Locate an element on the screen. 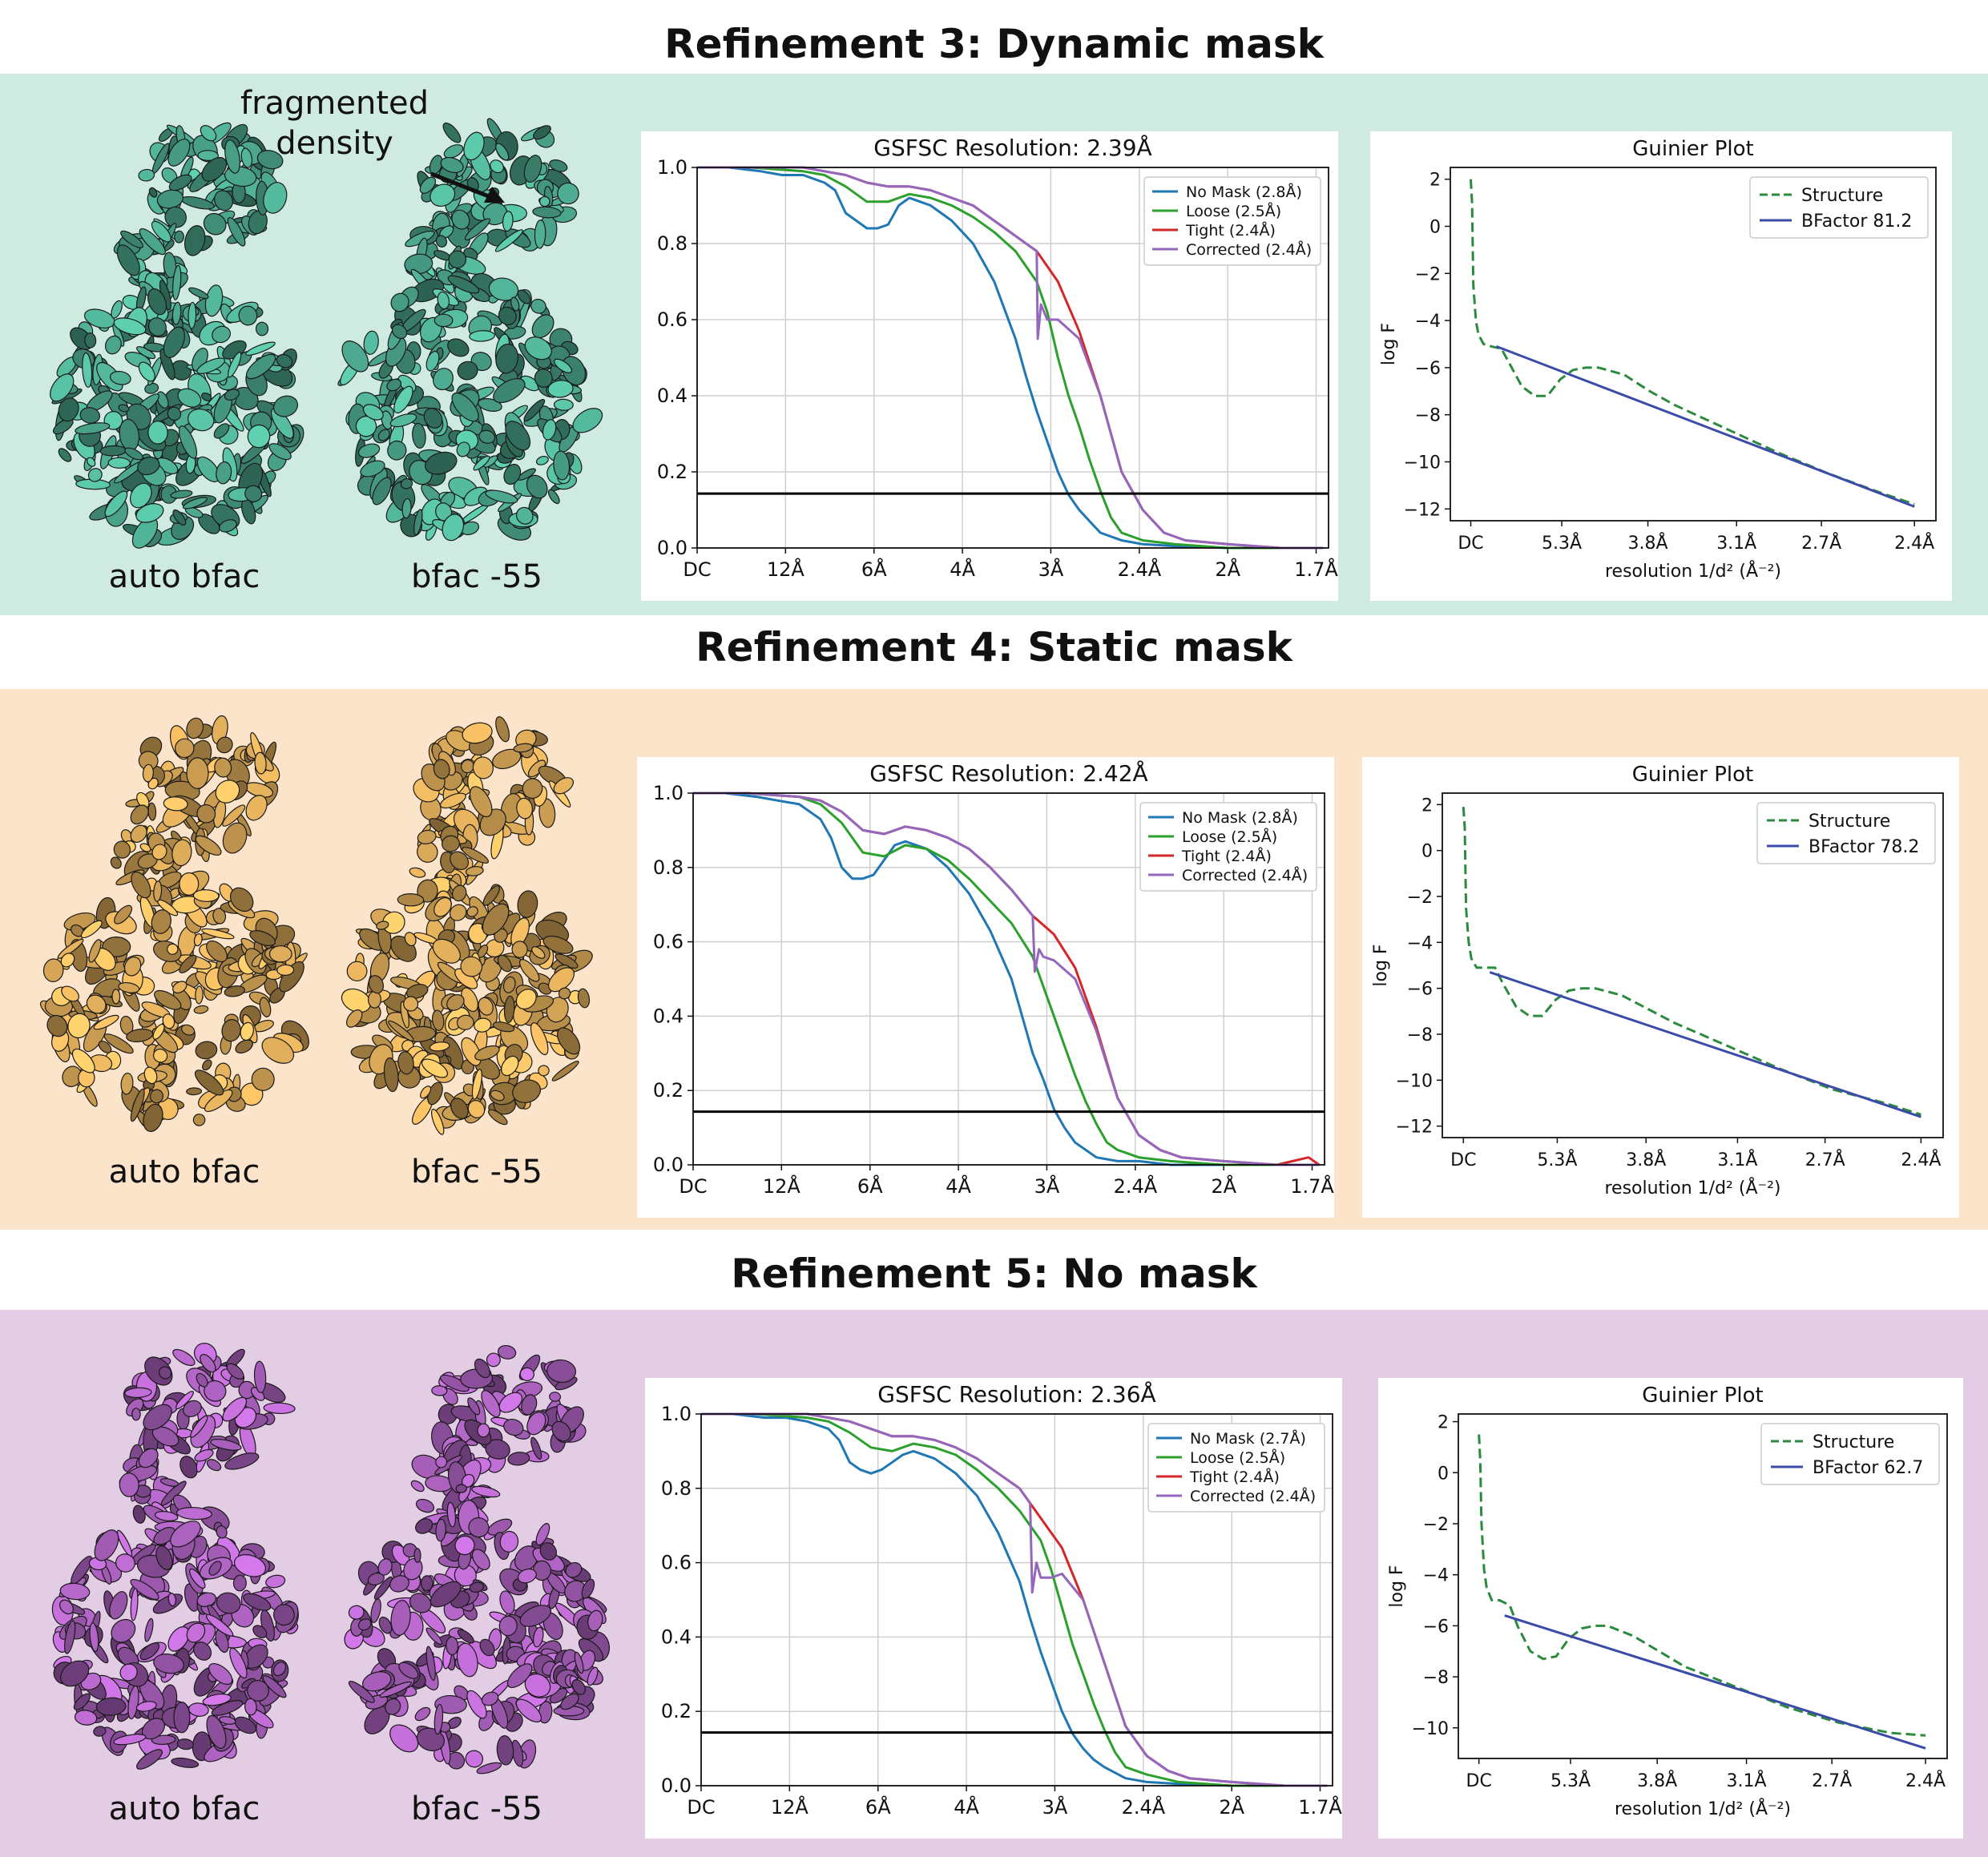 The width and height of the screenshot is (1988, 1857). y-tick-label: 0.8 is located at coordinates (668, 868).